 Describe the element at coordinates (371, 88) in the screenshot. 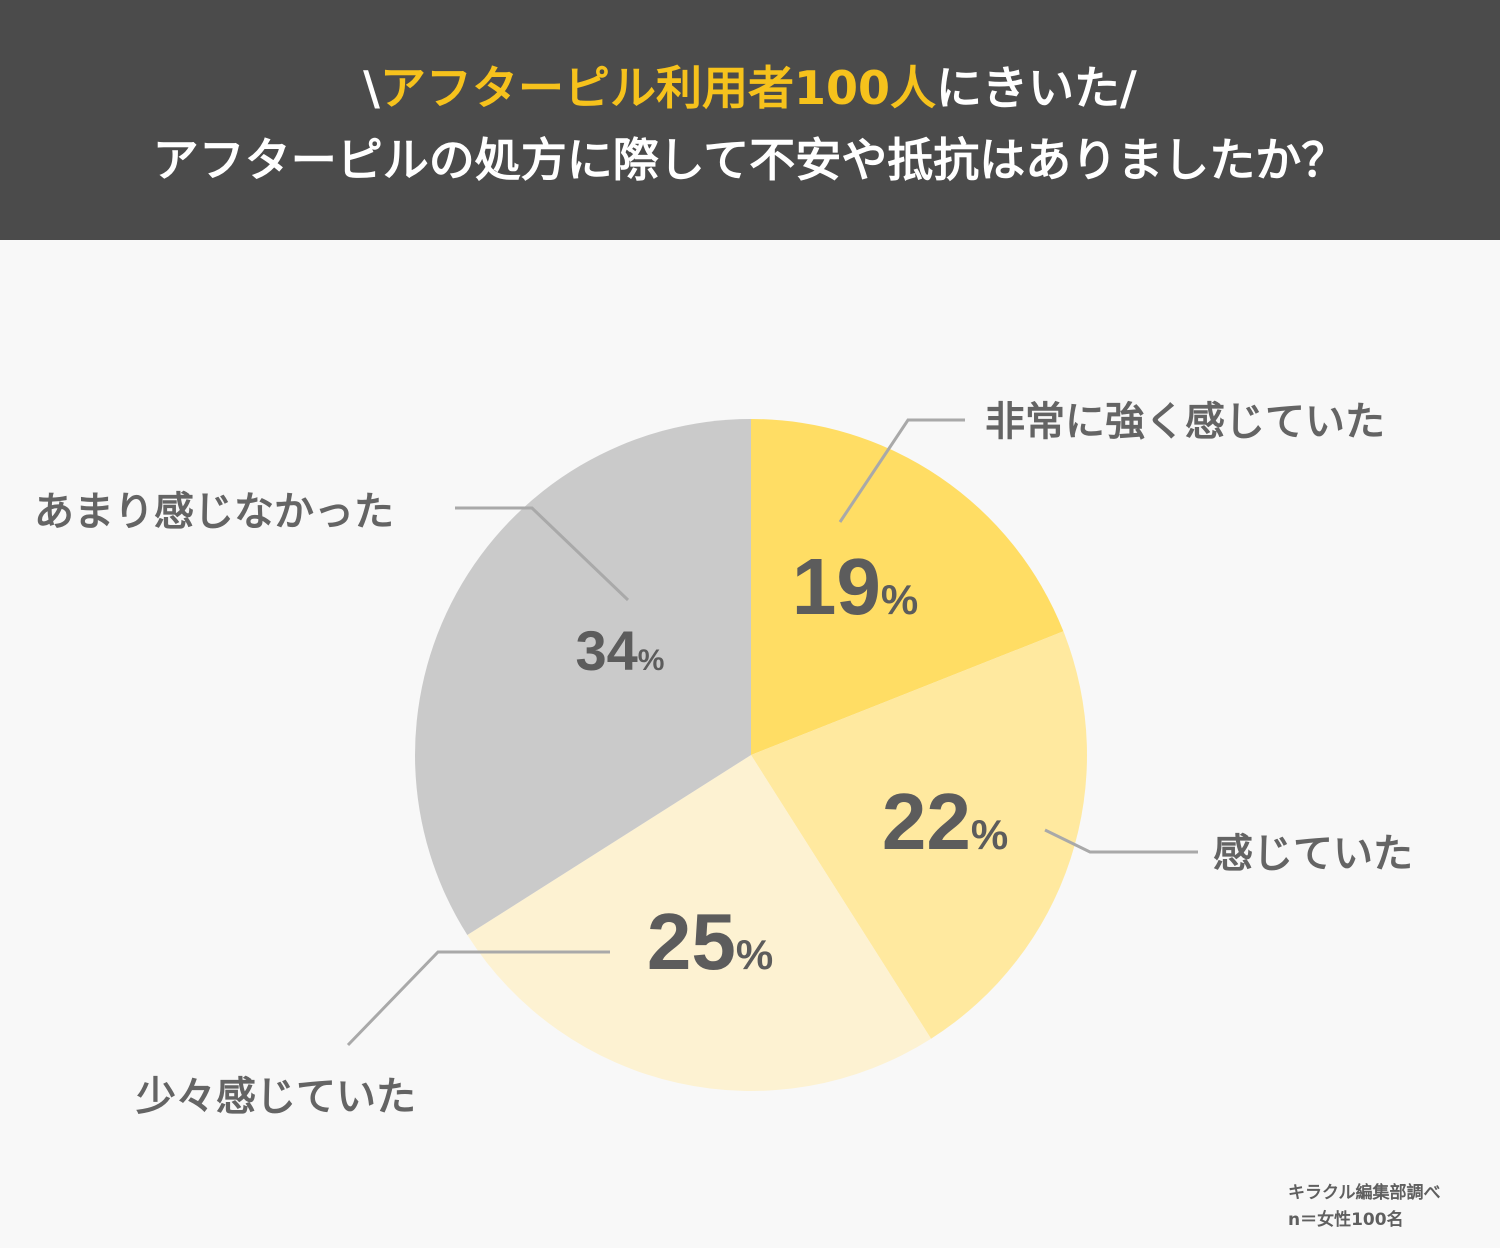

I see `title-prefix: \` at that location.